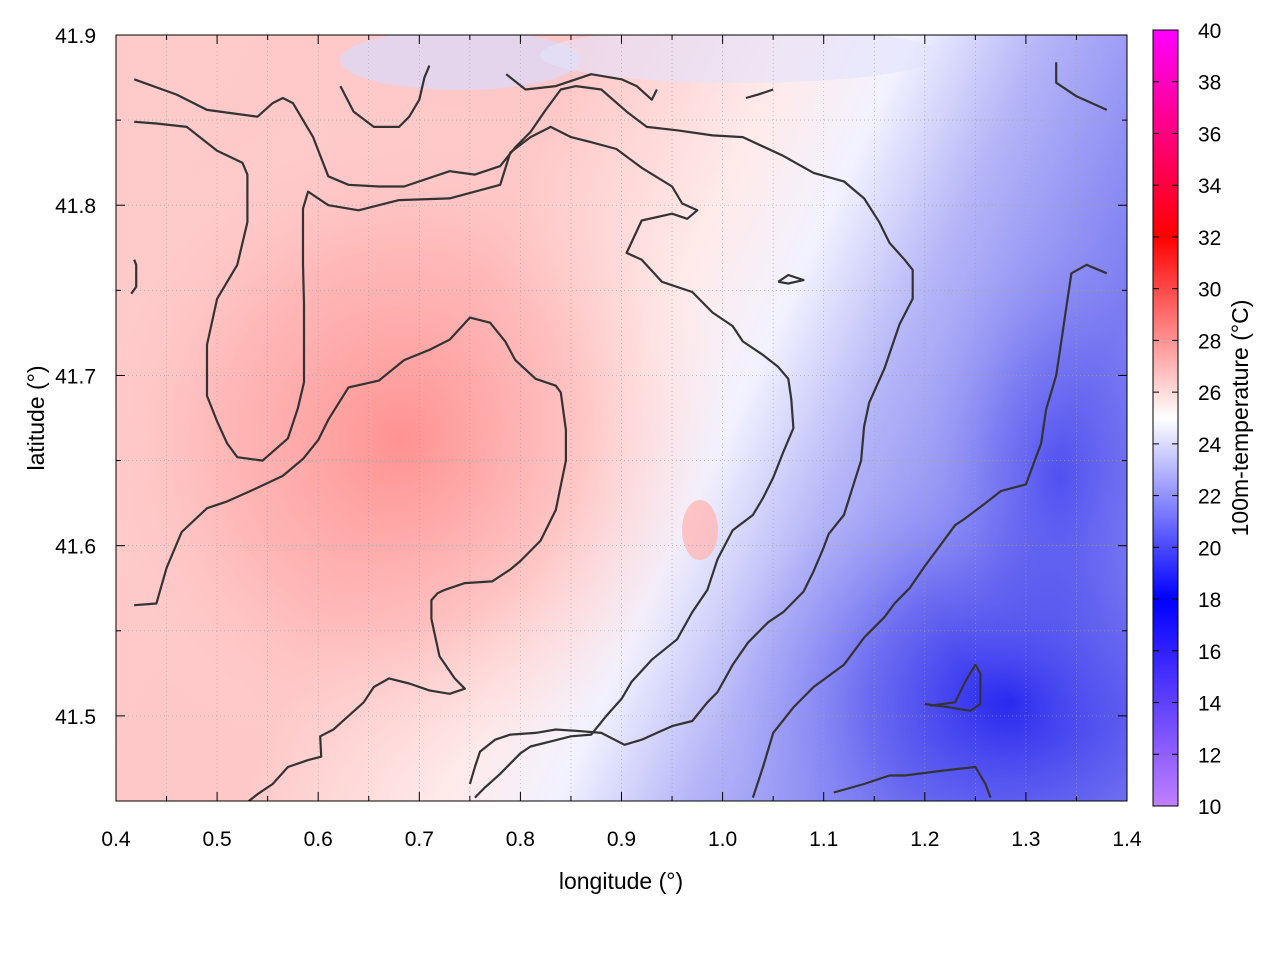 The width and height of the screenshot is (1280, 960). What do you see at coordinates (1209, 83) in the screenshot?
I see `colorbar-tick-label: 38` at bounding box center [1209, 83].